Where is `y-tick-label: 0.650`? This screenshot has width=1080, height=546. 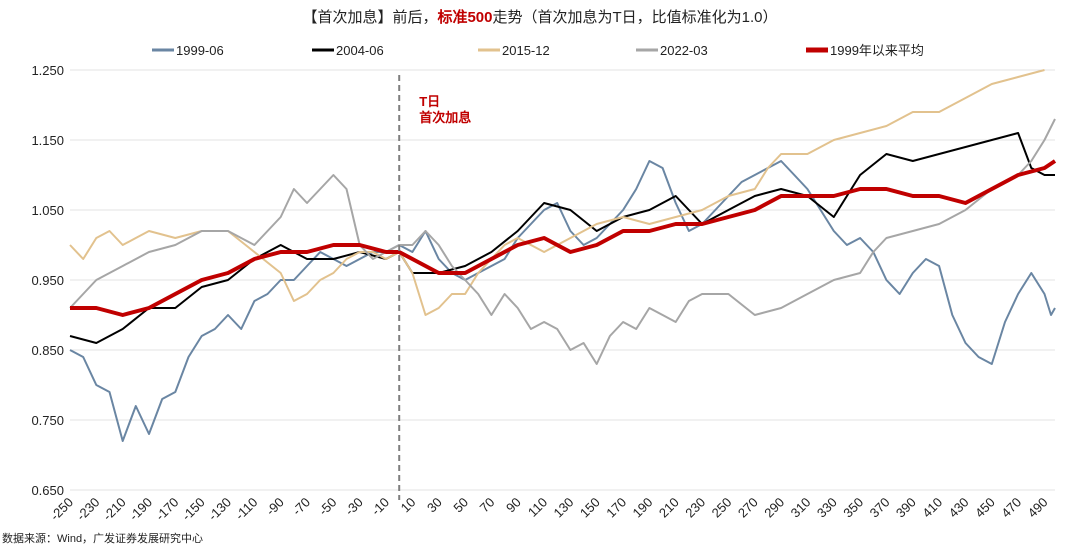 y-tick-label: 0.650 is located at coordinates (47, 490).